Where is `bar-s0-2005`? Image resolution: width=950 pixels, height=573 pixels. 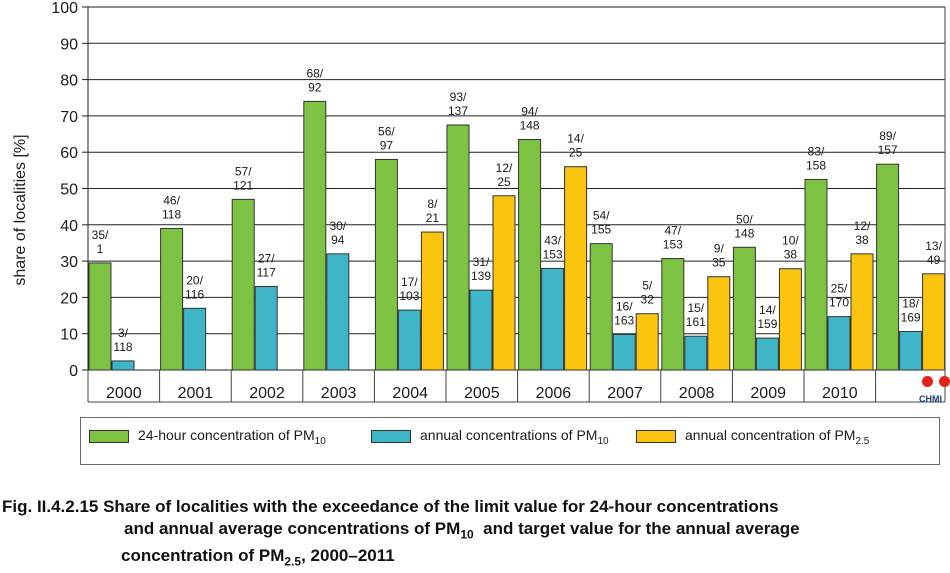
bar-s0-2005 is located at coordinates (458, 247).